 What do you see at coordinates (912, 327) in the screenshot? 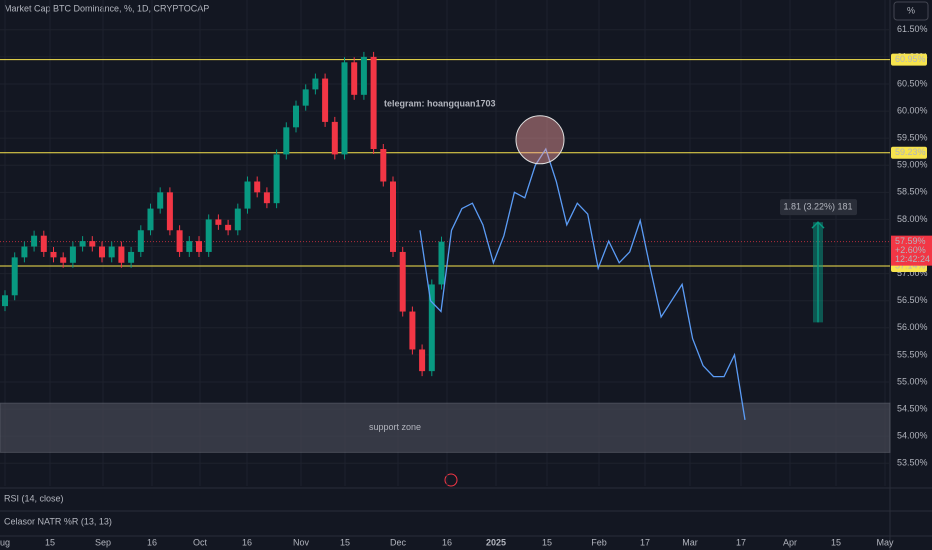
I see `y-tick-label: 56.00%` at bounding box center [912, 327].